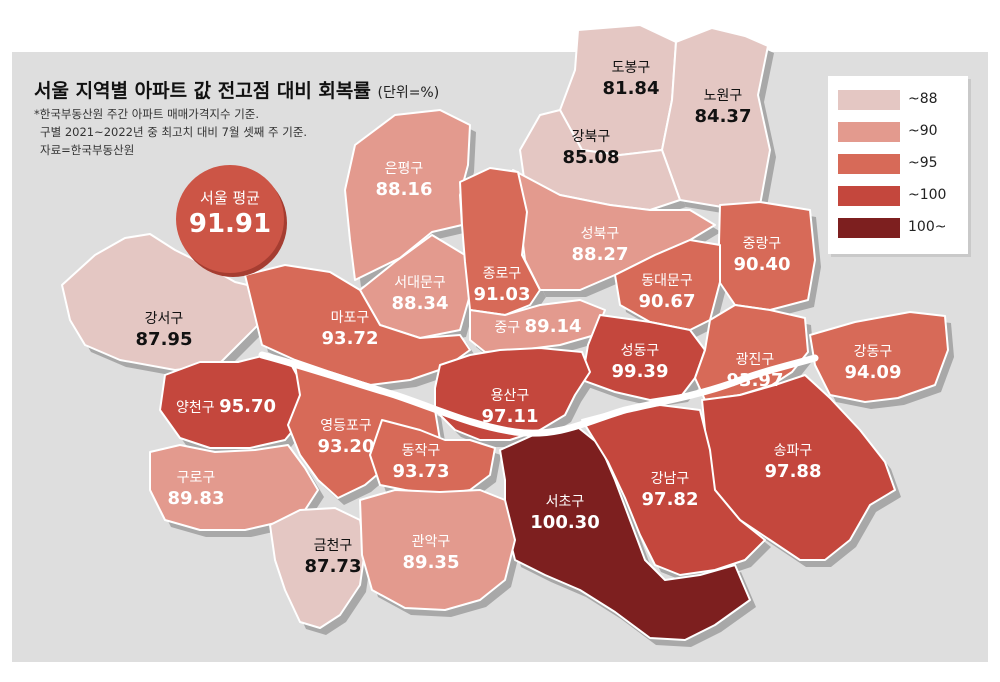 The height and width of the screenshot is (682, 1000). Describe the element at coordinates (600, 234) in the screenshot. I see `district-name-seongbuk: 성북구` at that location.